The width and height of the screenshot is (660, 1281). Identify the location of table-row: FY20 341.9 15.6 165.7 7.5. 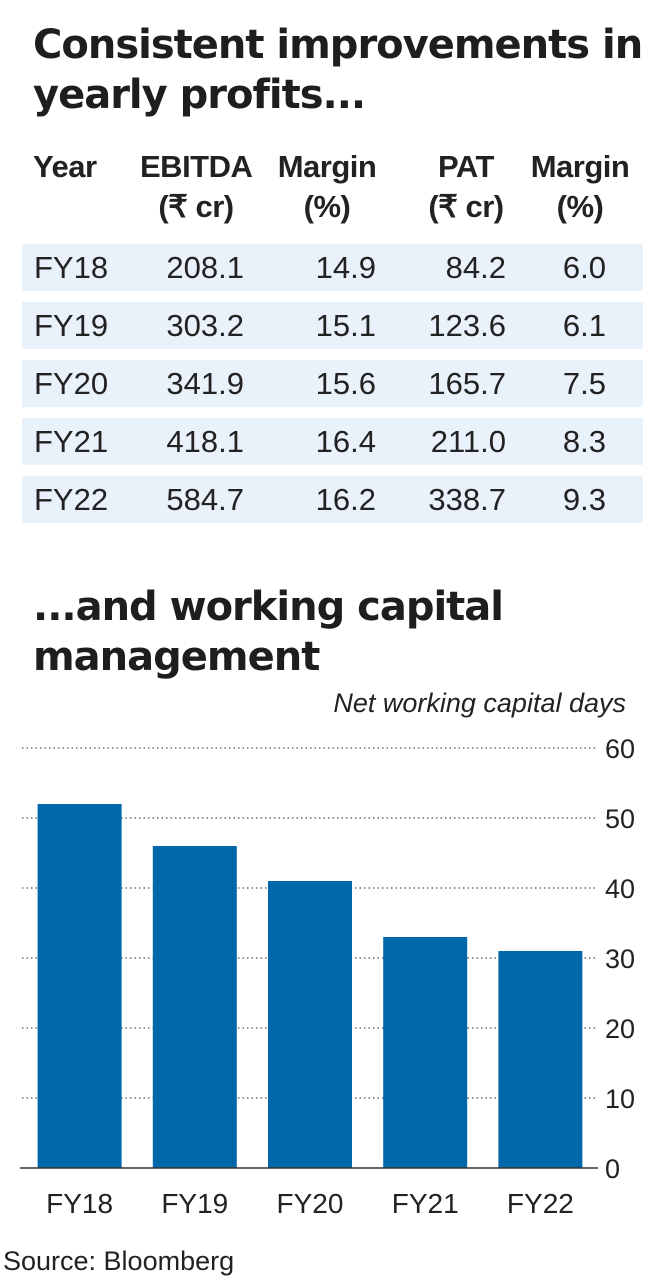
(332, 383).